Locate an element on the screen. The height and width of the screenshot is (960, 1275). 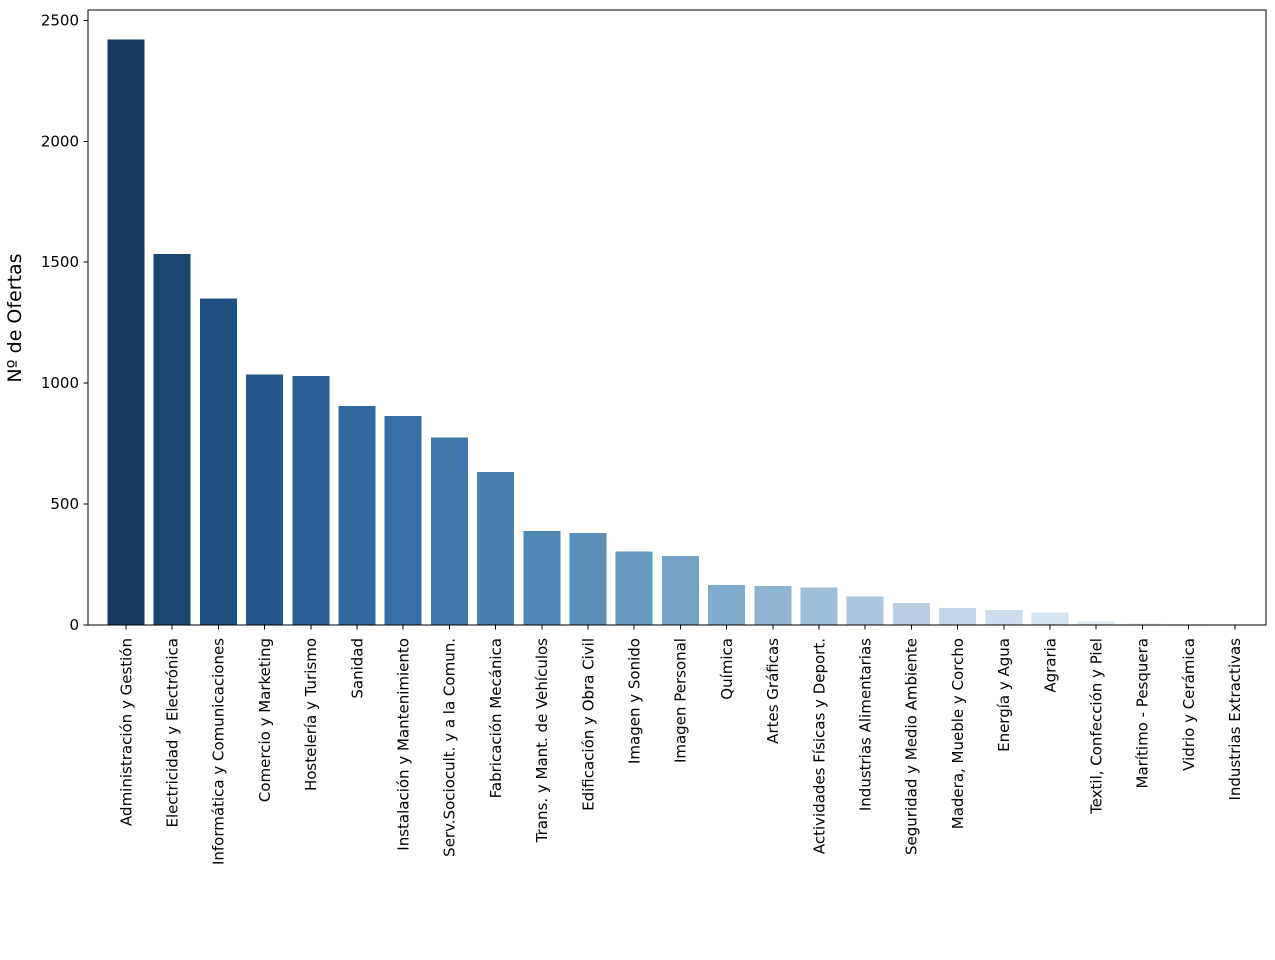
x-tick-label: Seguridad y Medio Ambiente is located at coordinates (912, 746).